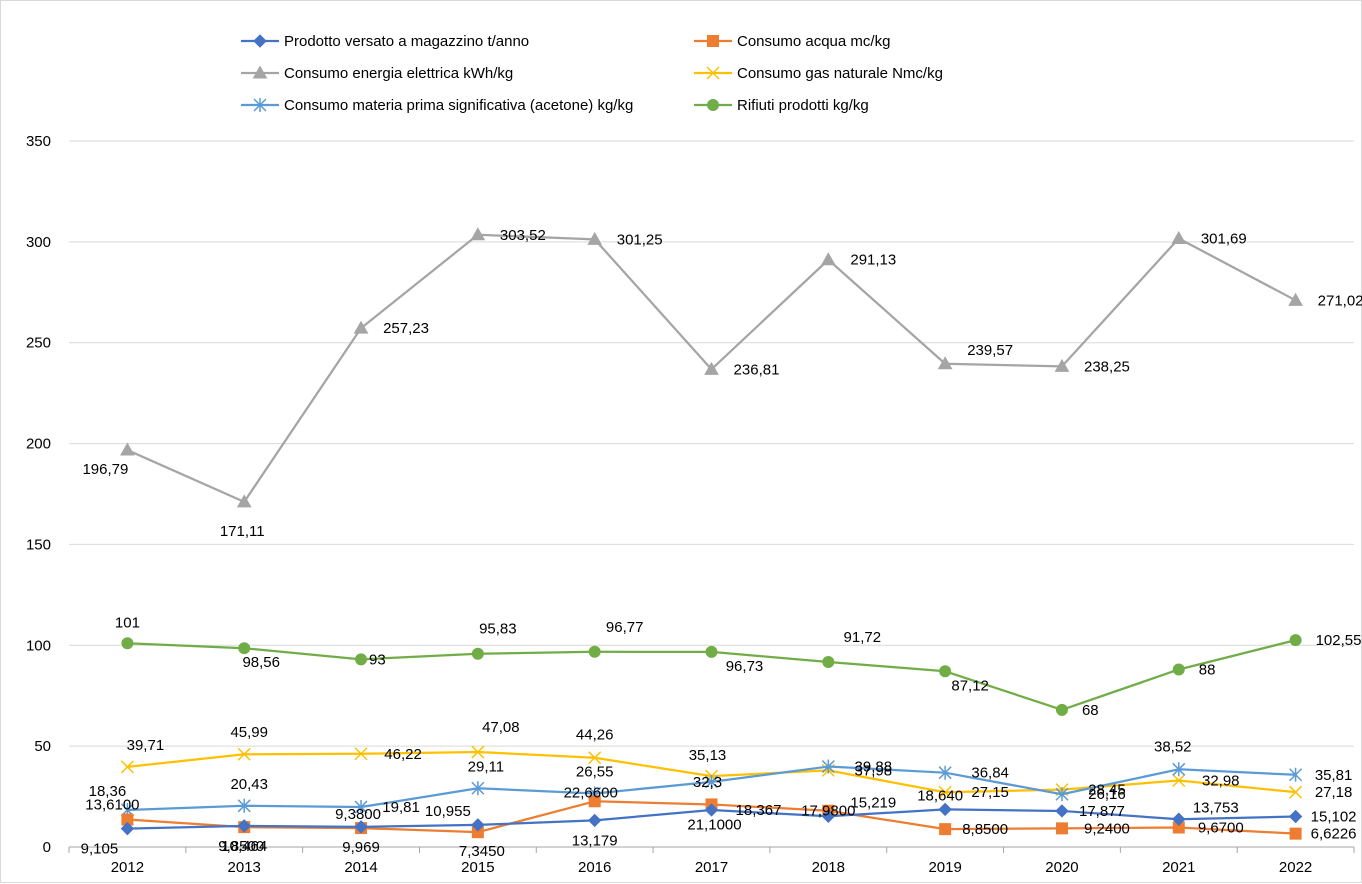 This screenshot has height=884, width=1362. Describe the element at coordinates (42, 746) in the screenshot. I see `y-tick-label: 50` at that location.